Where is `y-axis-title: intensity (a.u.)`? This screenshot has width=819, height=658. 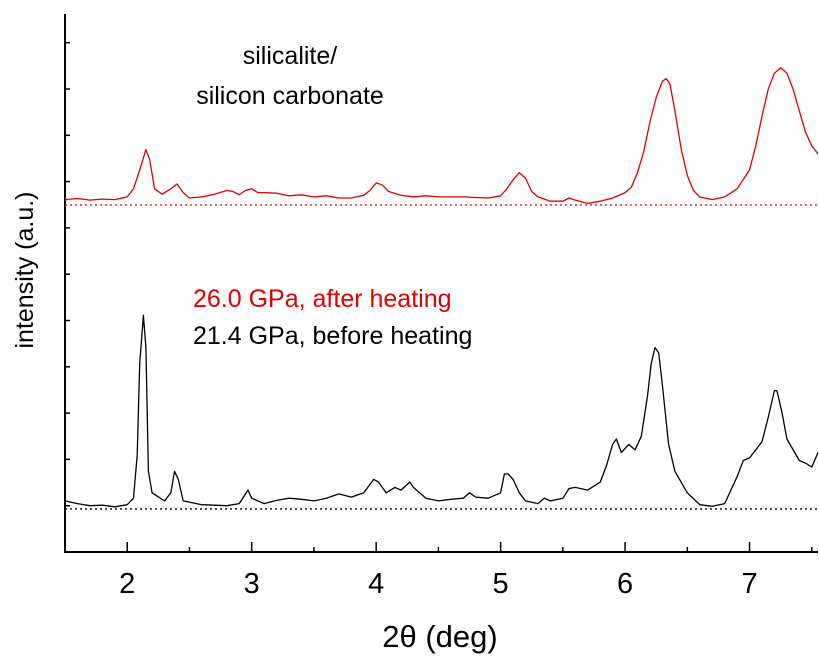
y-axis-title: intensity (a.u.) is located at coordinates (25, 269).